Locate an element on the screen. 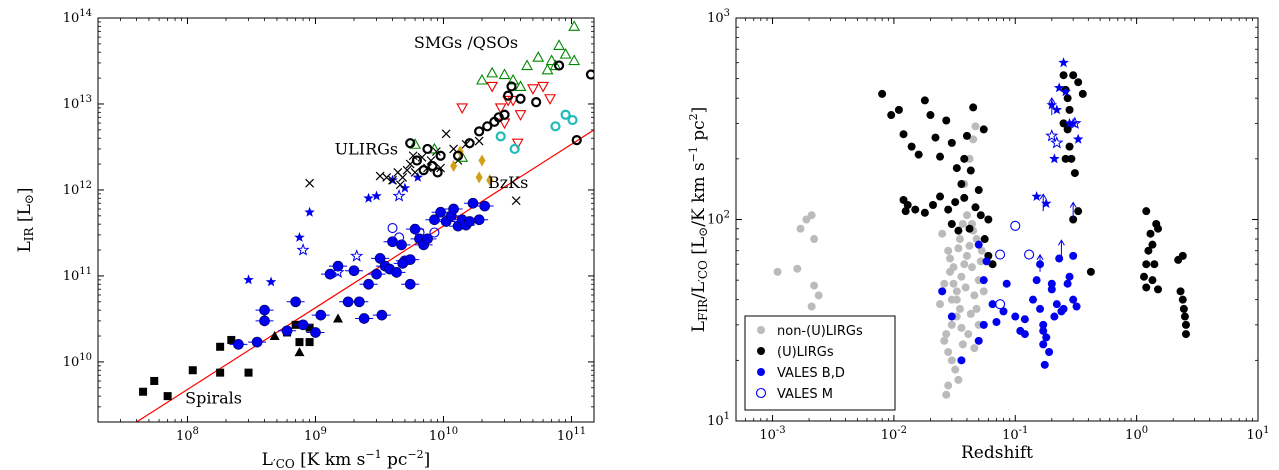  left-x-tick-label: 10⁹ is located at coordinates (315, 435).